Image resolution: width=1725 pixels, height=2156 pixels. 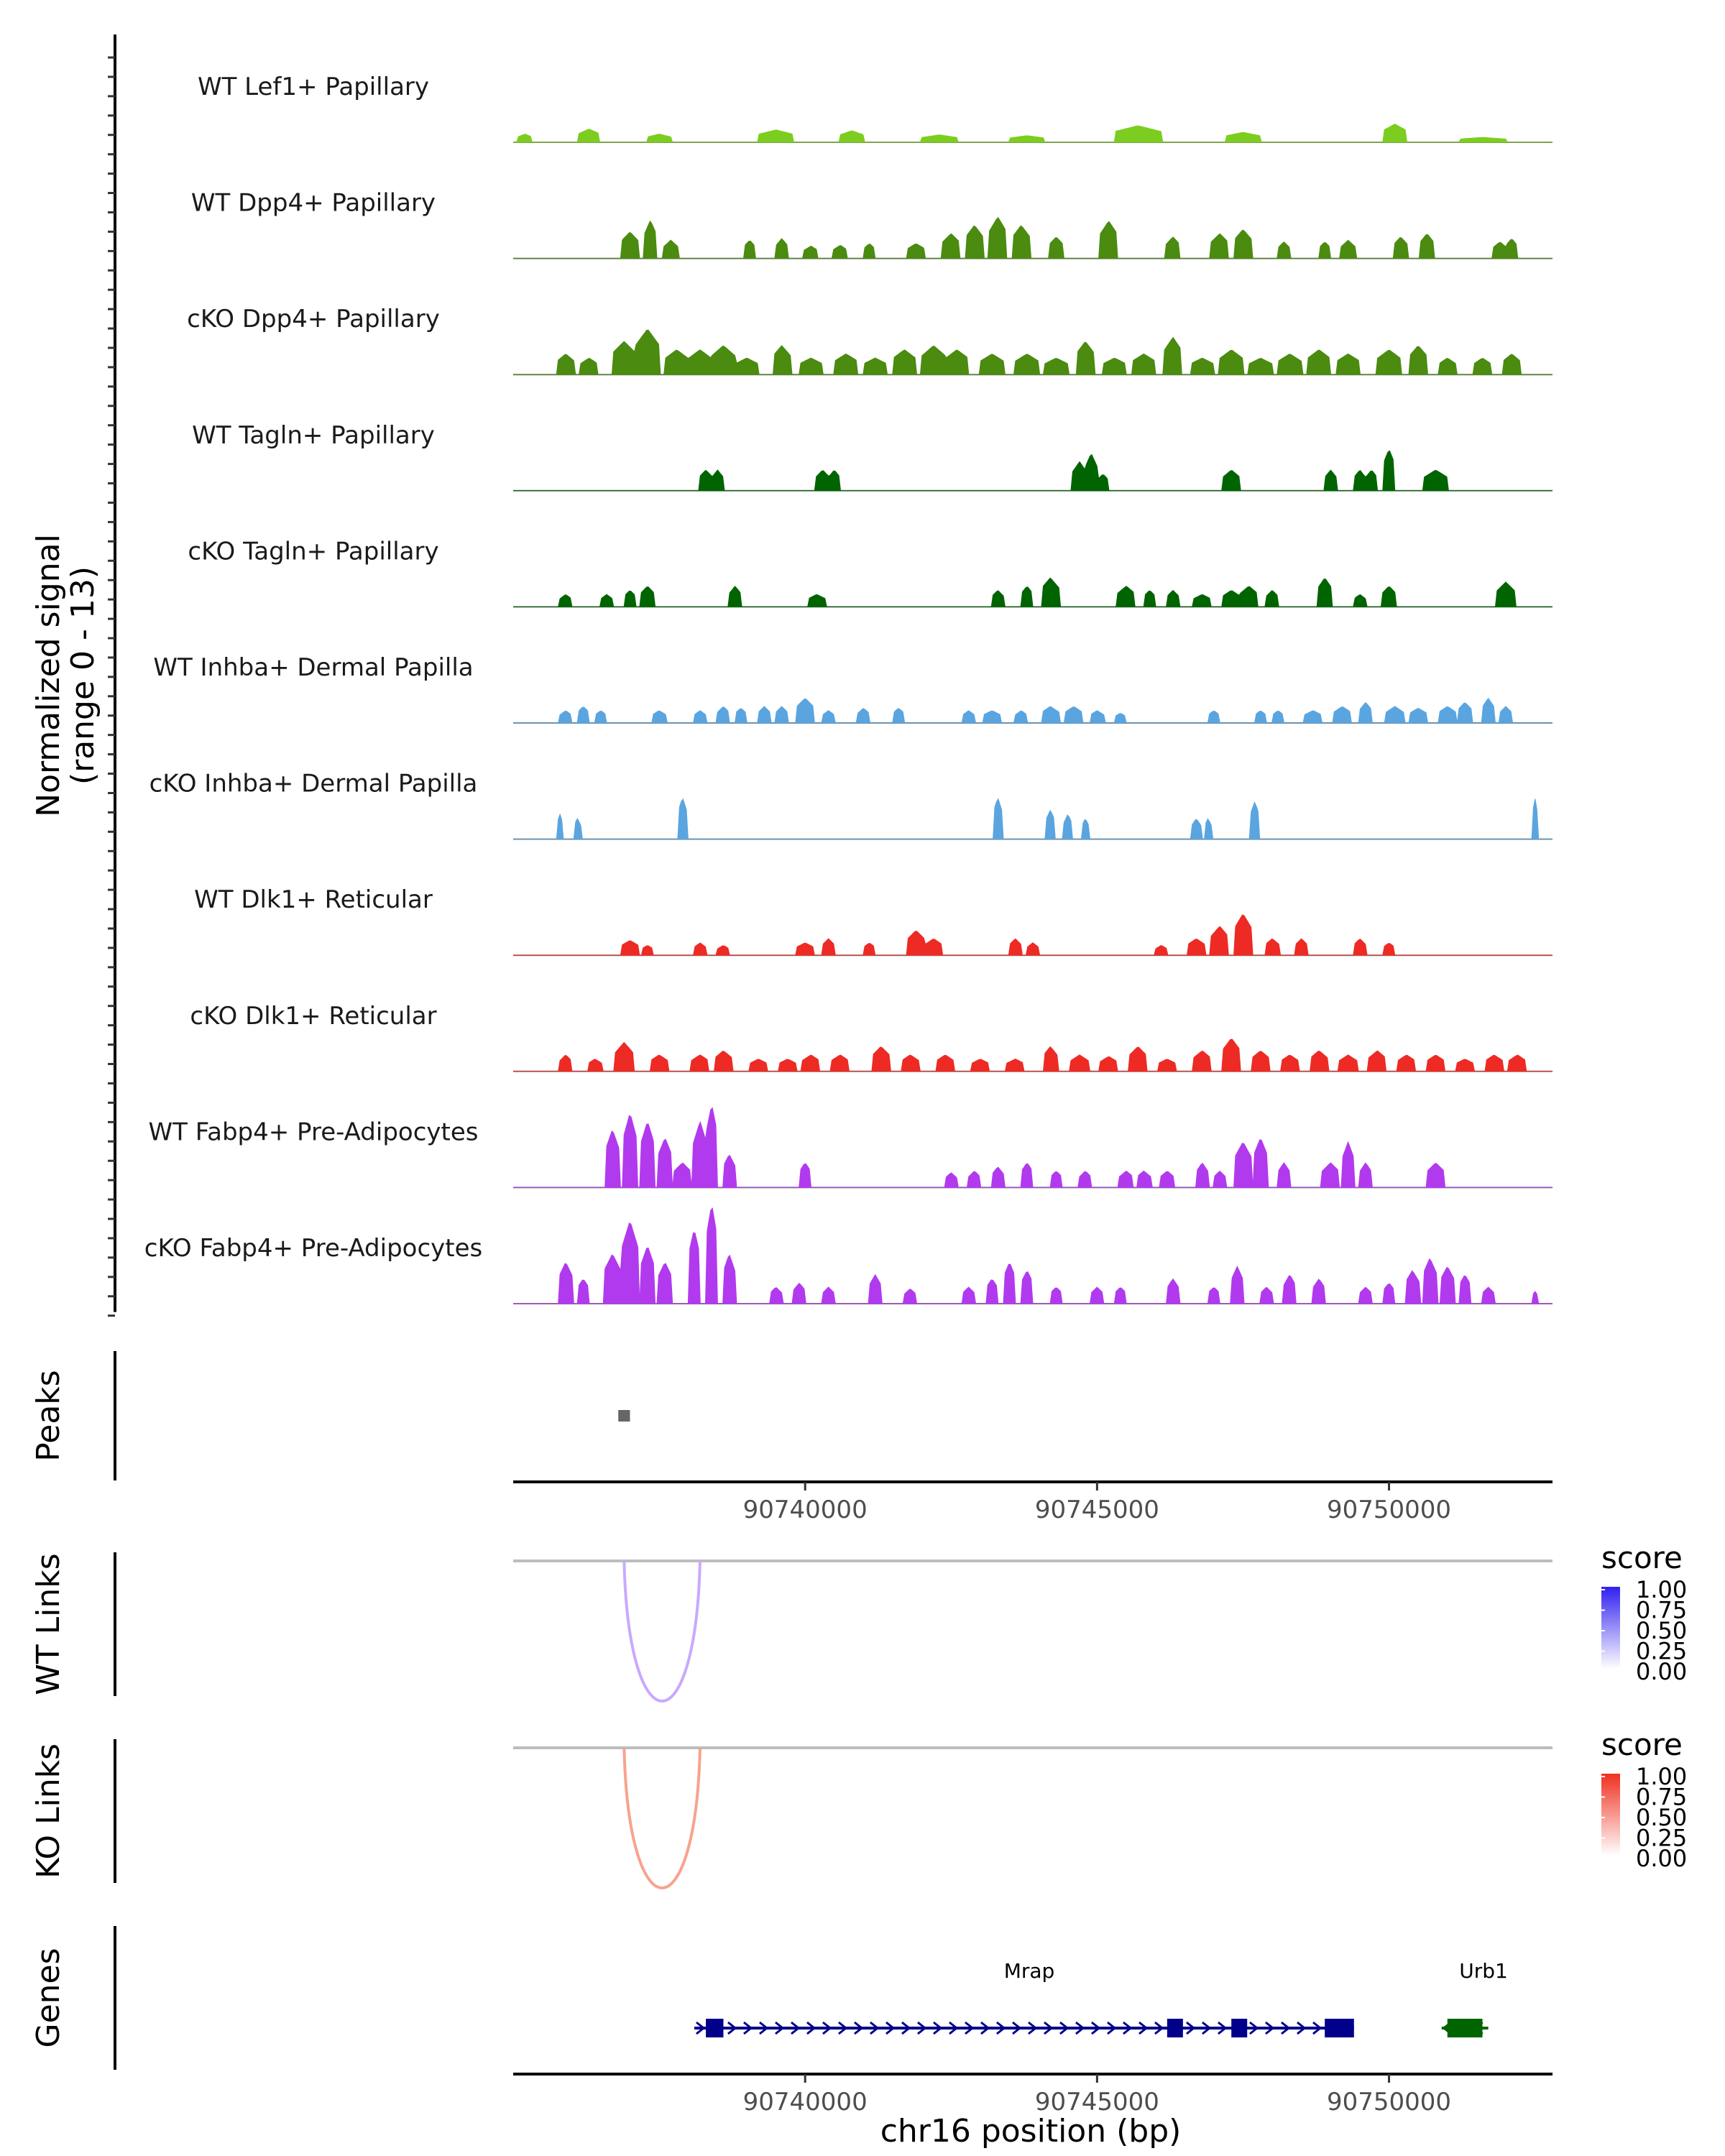 What do you see at coordinates (313, 87) in the screenshot?
I see `track-label: WT Lef1+ Papillary` at bounding box center [313, 87].